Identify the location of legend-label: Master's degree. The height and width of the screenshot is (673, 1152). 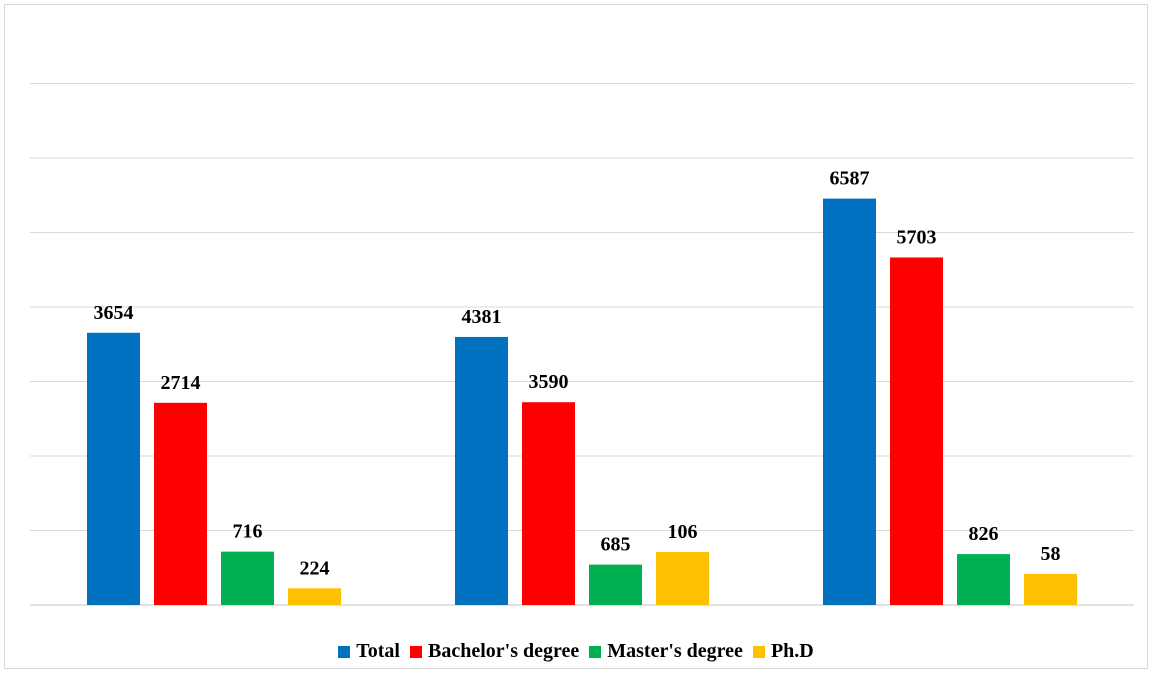
(675, 651).